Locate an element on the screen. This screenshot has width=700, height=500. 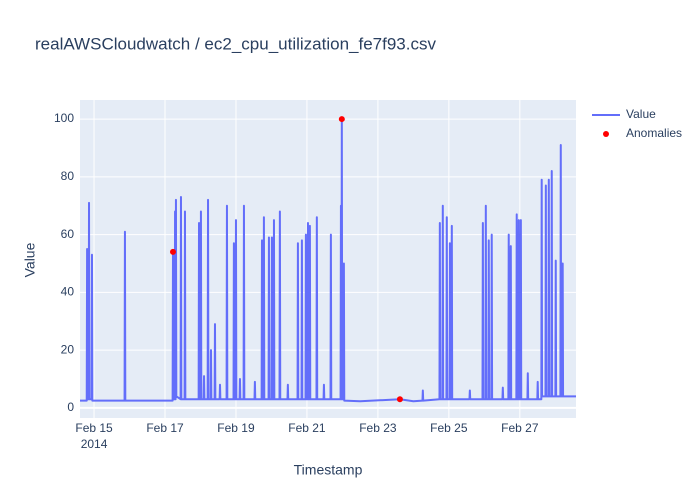
x-tick-label: Feb 21 is located at coordinates (307, 428).